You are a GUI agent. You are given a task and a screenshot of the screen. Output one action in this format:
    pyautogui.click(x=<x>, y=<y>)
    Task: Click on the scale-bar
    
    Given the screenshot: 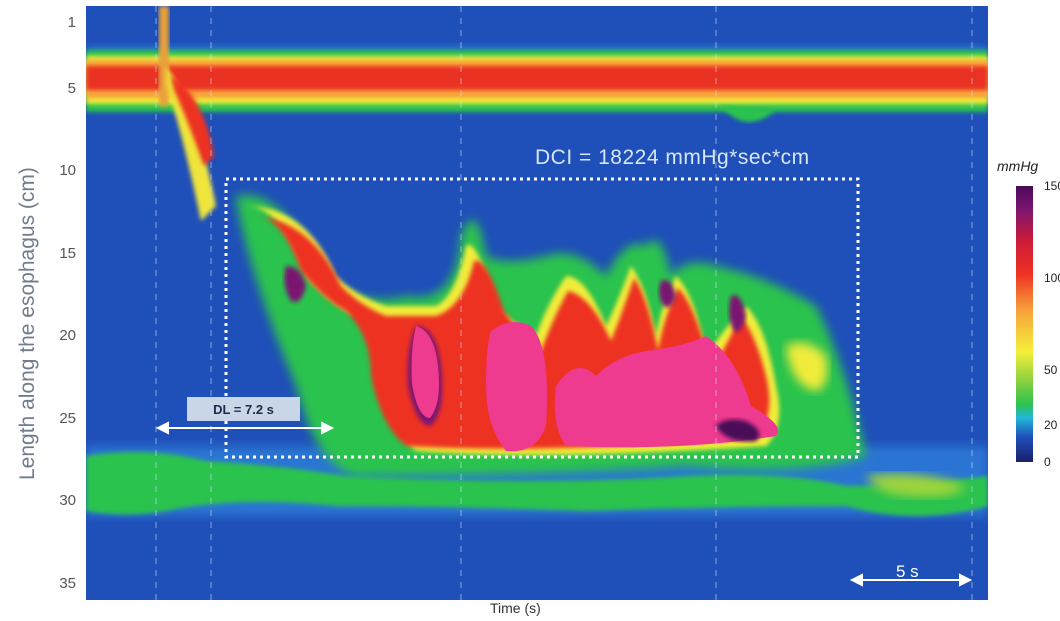 What is the action you would take?
    pyautogui.click(x=911, y=580)
    